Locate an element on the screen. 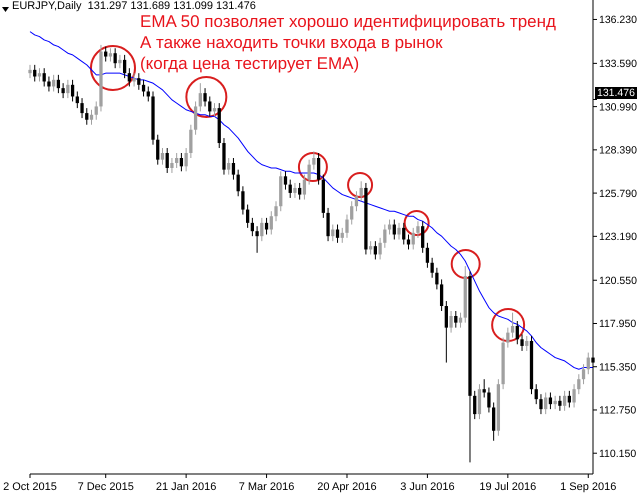 This screenshot has height=493, width=641. x-tick-label: 7 Dec 2015 is located at coordinates (106, 487).